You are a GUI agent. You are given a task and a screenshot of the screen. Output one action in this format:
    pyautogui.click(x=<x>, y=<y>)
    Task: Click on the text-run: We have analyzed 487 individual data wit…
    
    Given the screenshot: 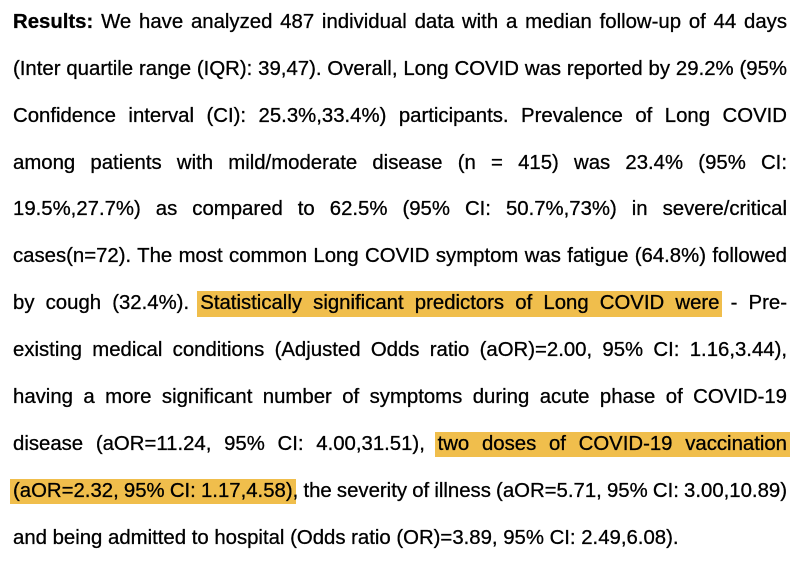 What is the action you would take?
    pyautogui.click(x=440, y=21)
    